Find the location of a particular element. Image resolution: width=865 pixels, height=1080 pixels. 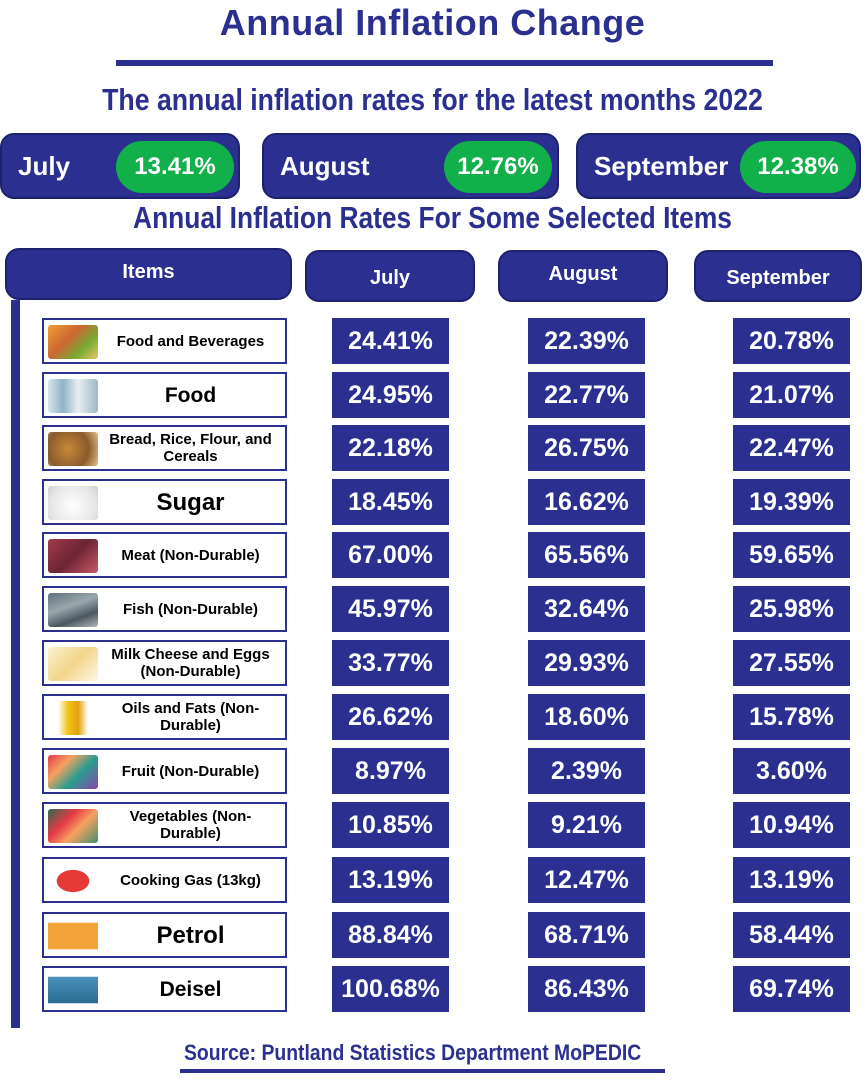

rate-cell-september: 25.98% is located at coordinates (791, 609).